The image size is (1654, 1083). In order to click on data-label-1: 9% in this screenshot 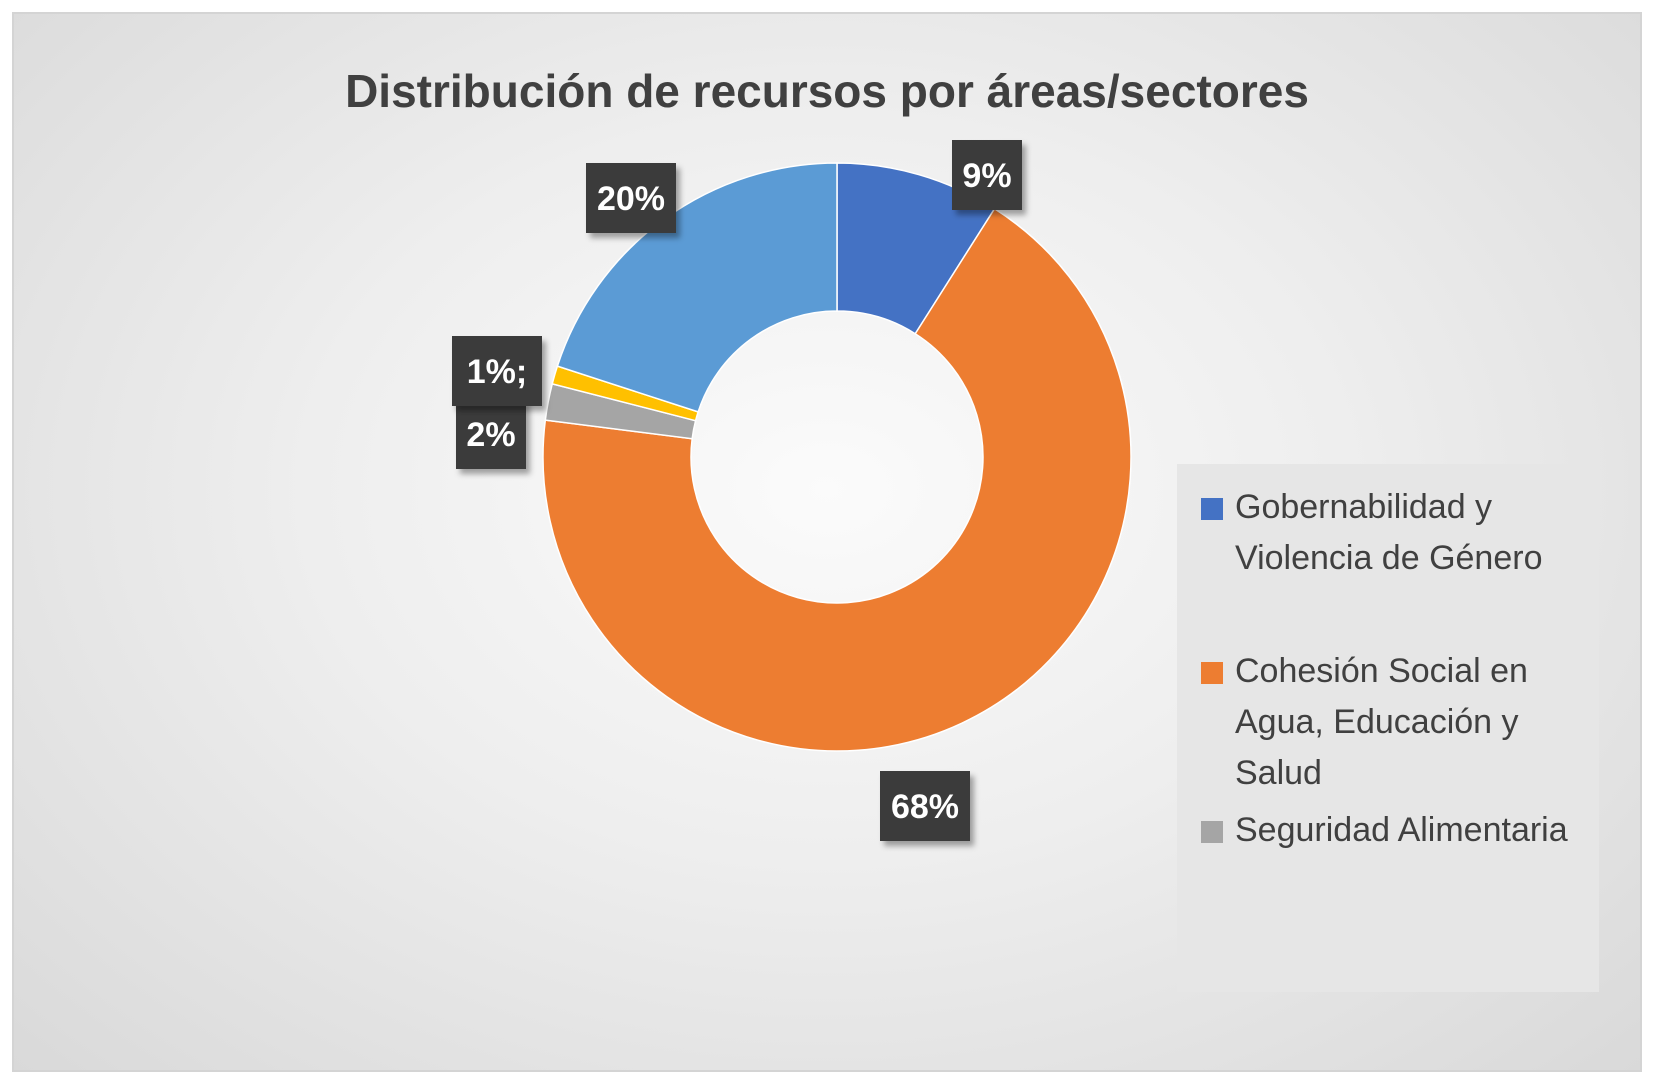, I will do `click(987, 175)`.